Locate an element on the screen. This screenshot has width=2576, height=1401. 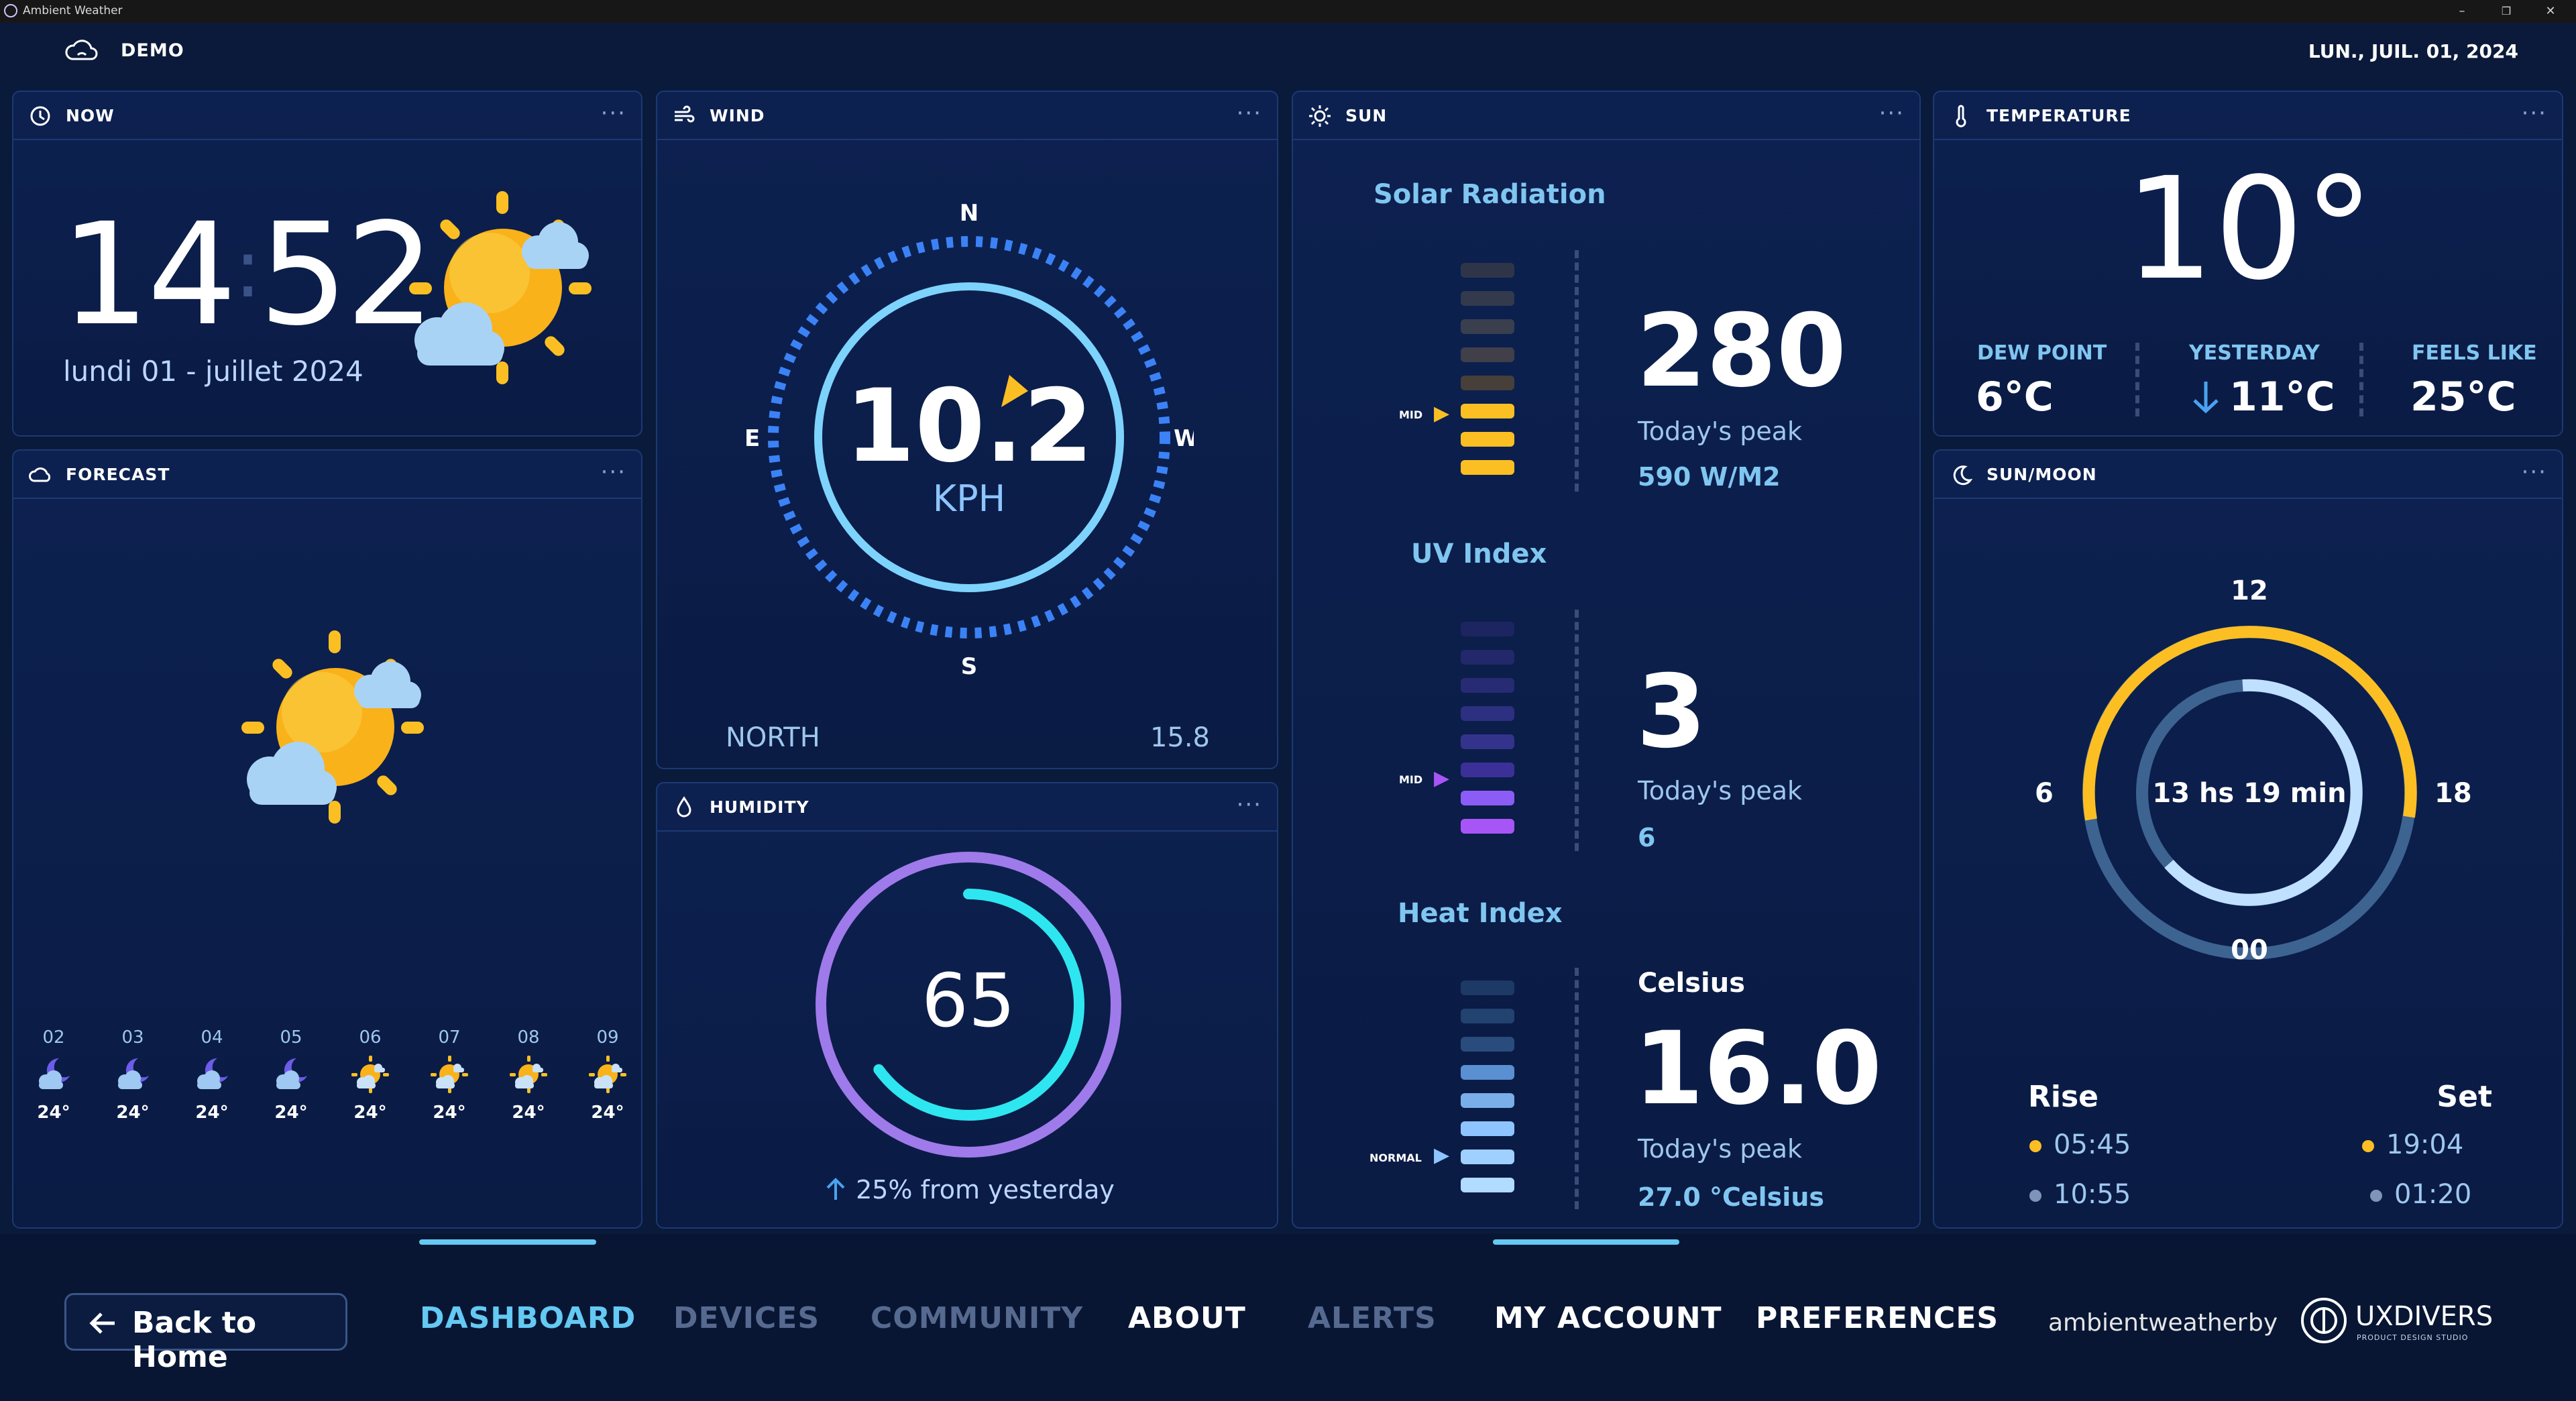
heat-value: 16.0 is located at coordinates (1758, 1069).